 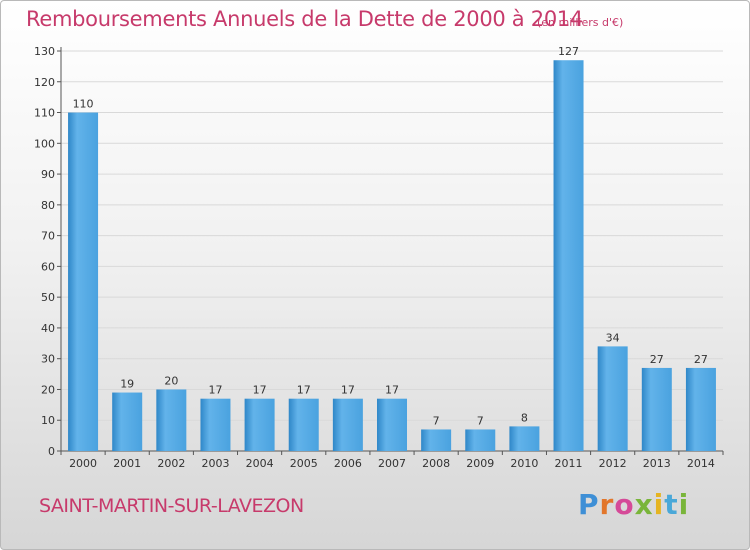 I want to click on x-tick-label: 2002, so click(x=171, y=463).